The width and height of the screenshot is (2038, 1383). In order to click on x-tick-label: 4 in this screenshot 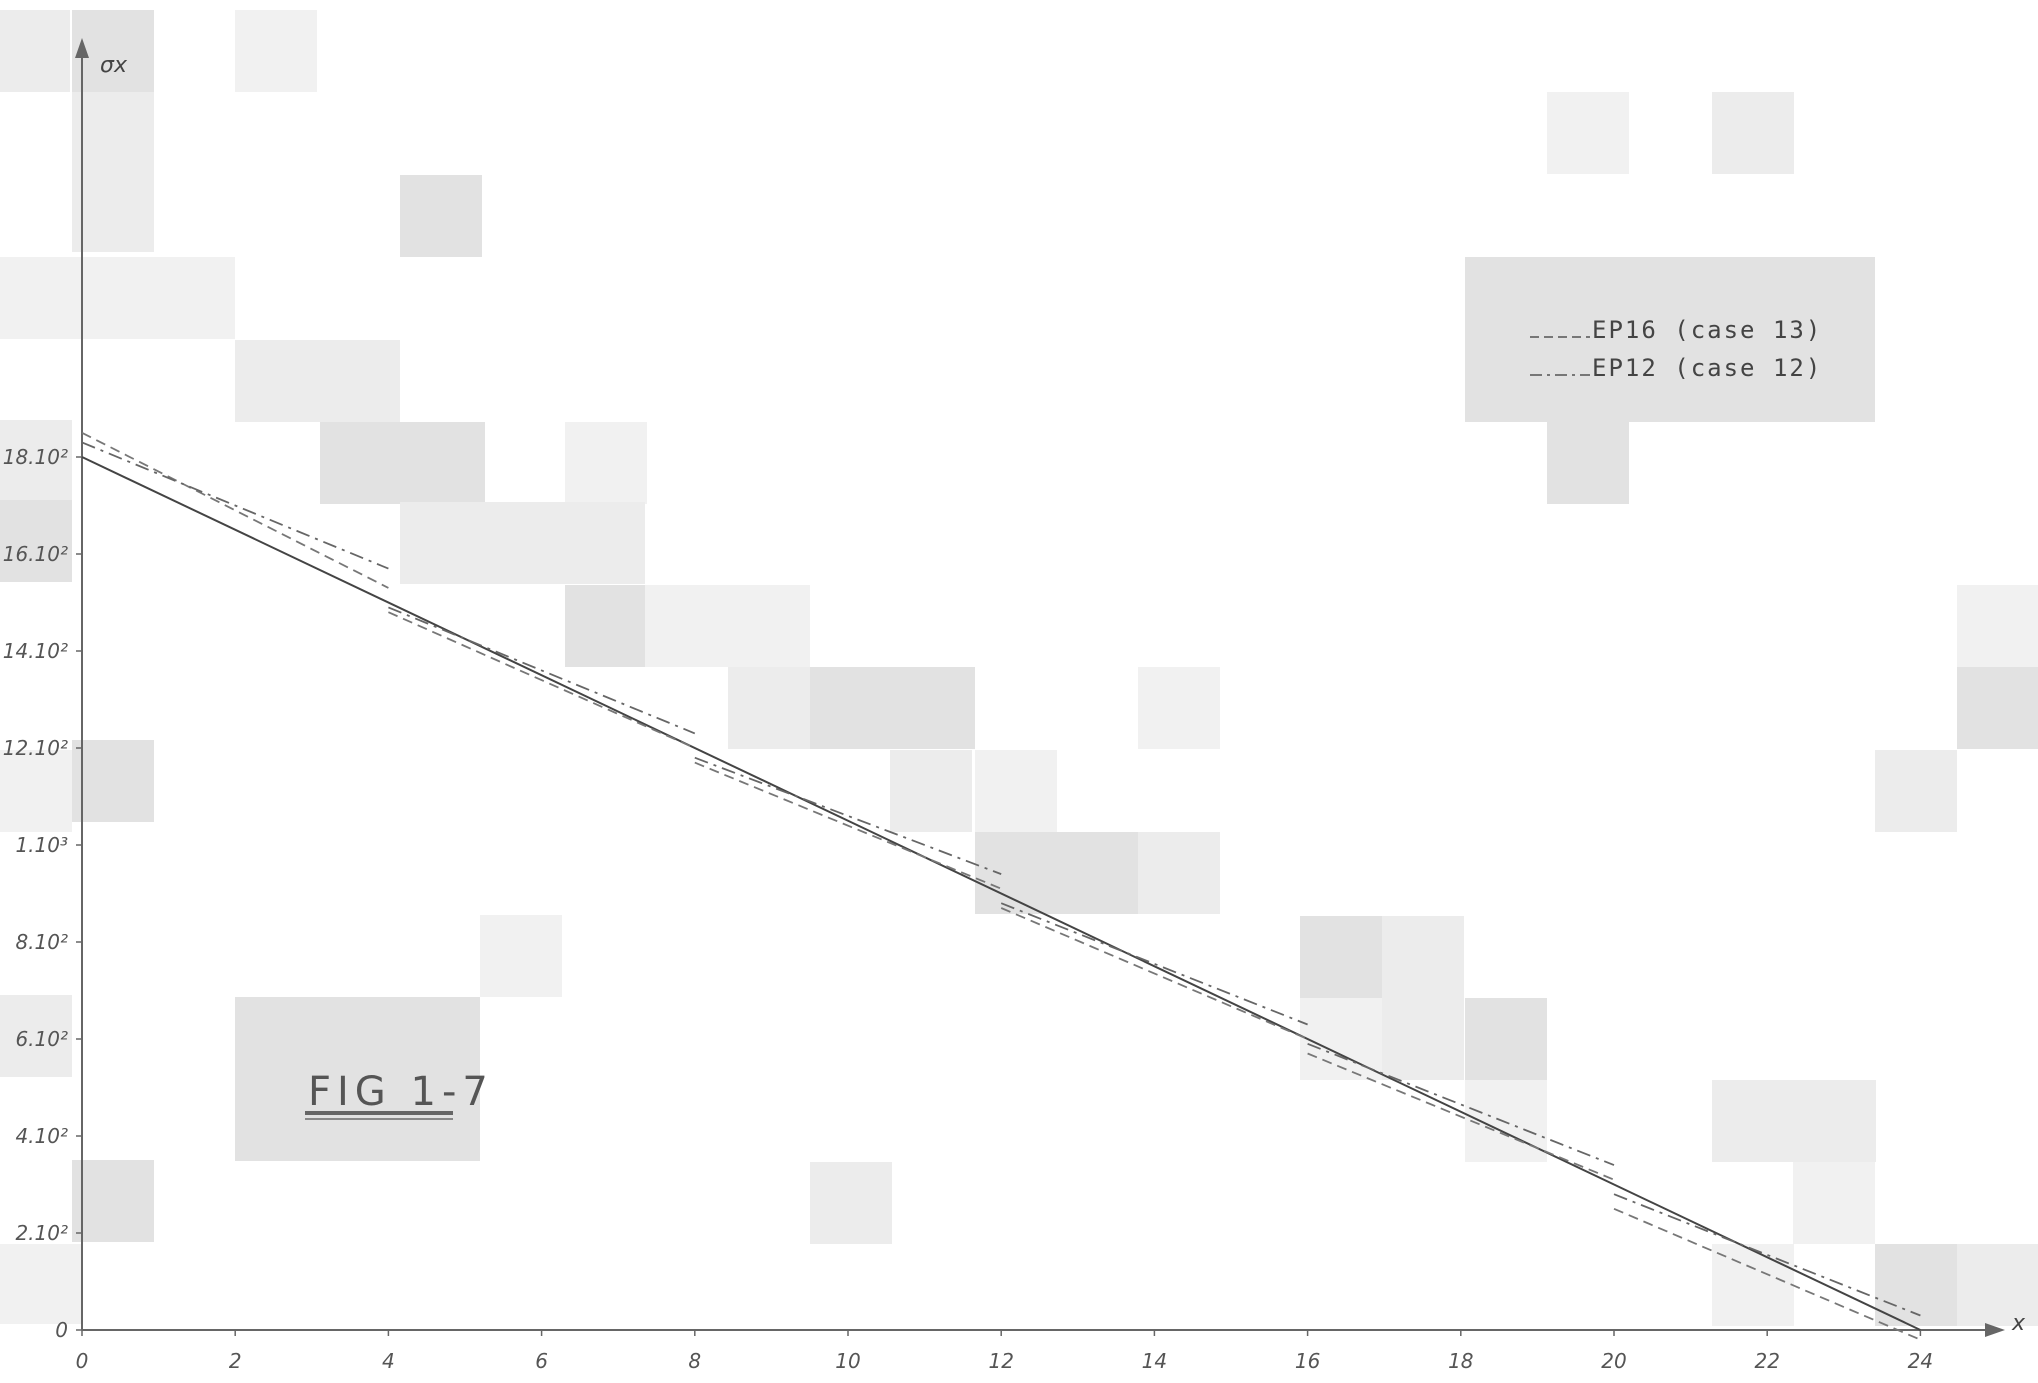, I will do `click(388, 1361)`.